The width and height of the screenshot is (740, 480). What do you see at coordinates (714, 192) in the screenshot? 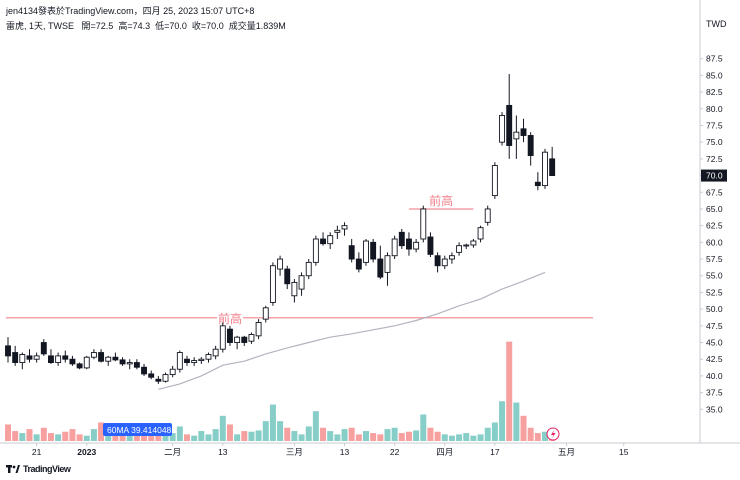
I see `y-tick-label: 67.5` at bounding box center [714, 192].